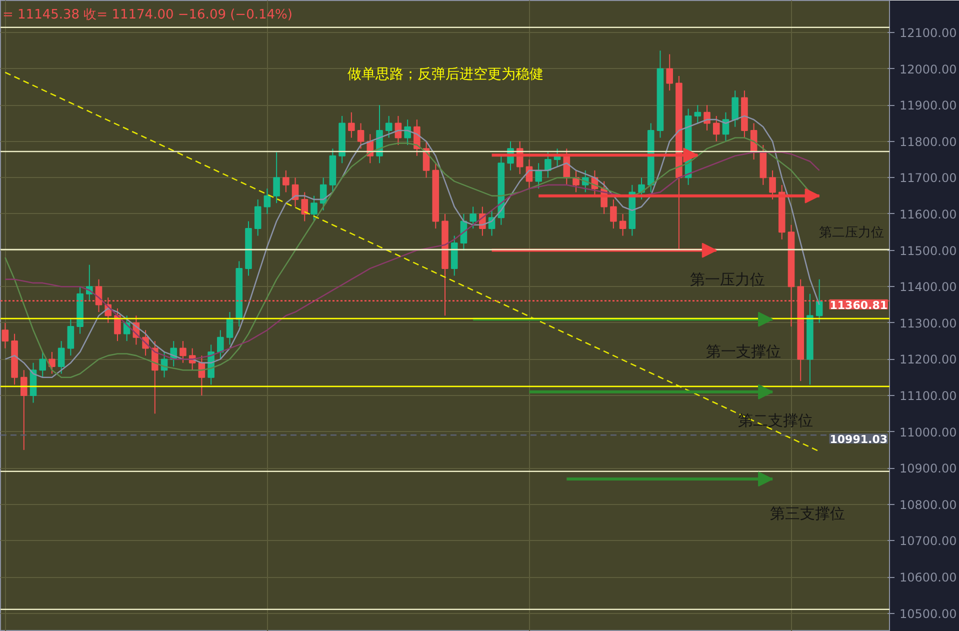 Image resolution: width=959 pixels, height=631 pixels. Describe the element at coordinates (147, 15) in the screenshot. I see `annotation: = 11145.38 收= 11174.00 −16.09 (−0.14%)` at that location.